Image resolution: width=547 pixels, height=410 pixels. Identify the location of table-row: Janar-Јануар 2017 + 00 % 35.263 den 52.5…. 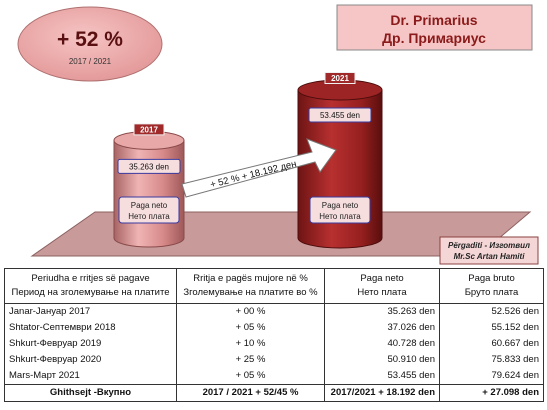
(274, 311).